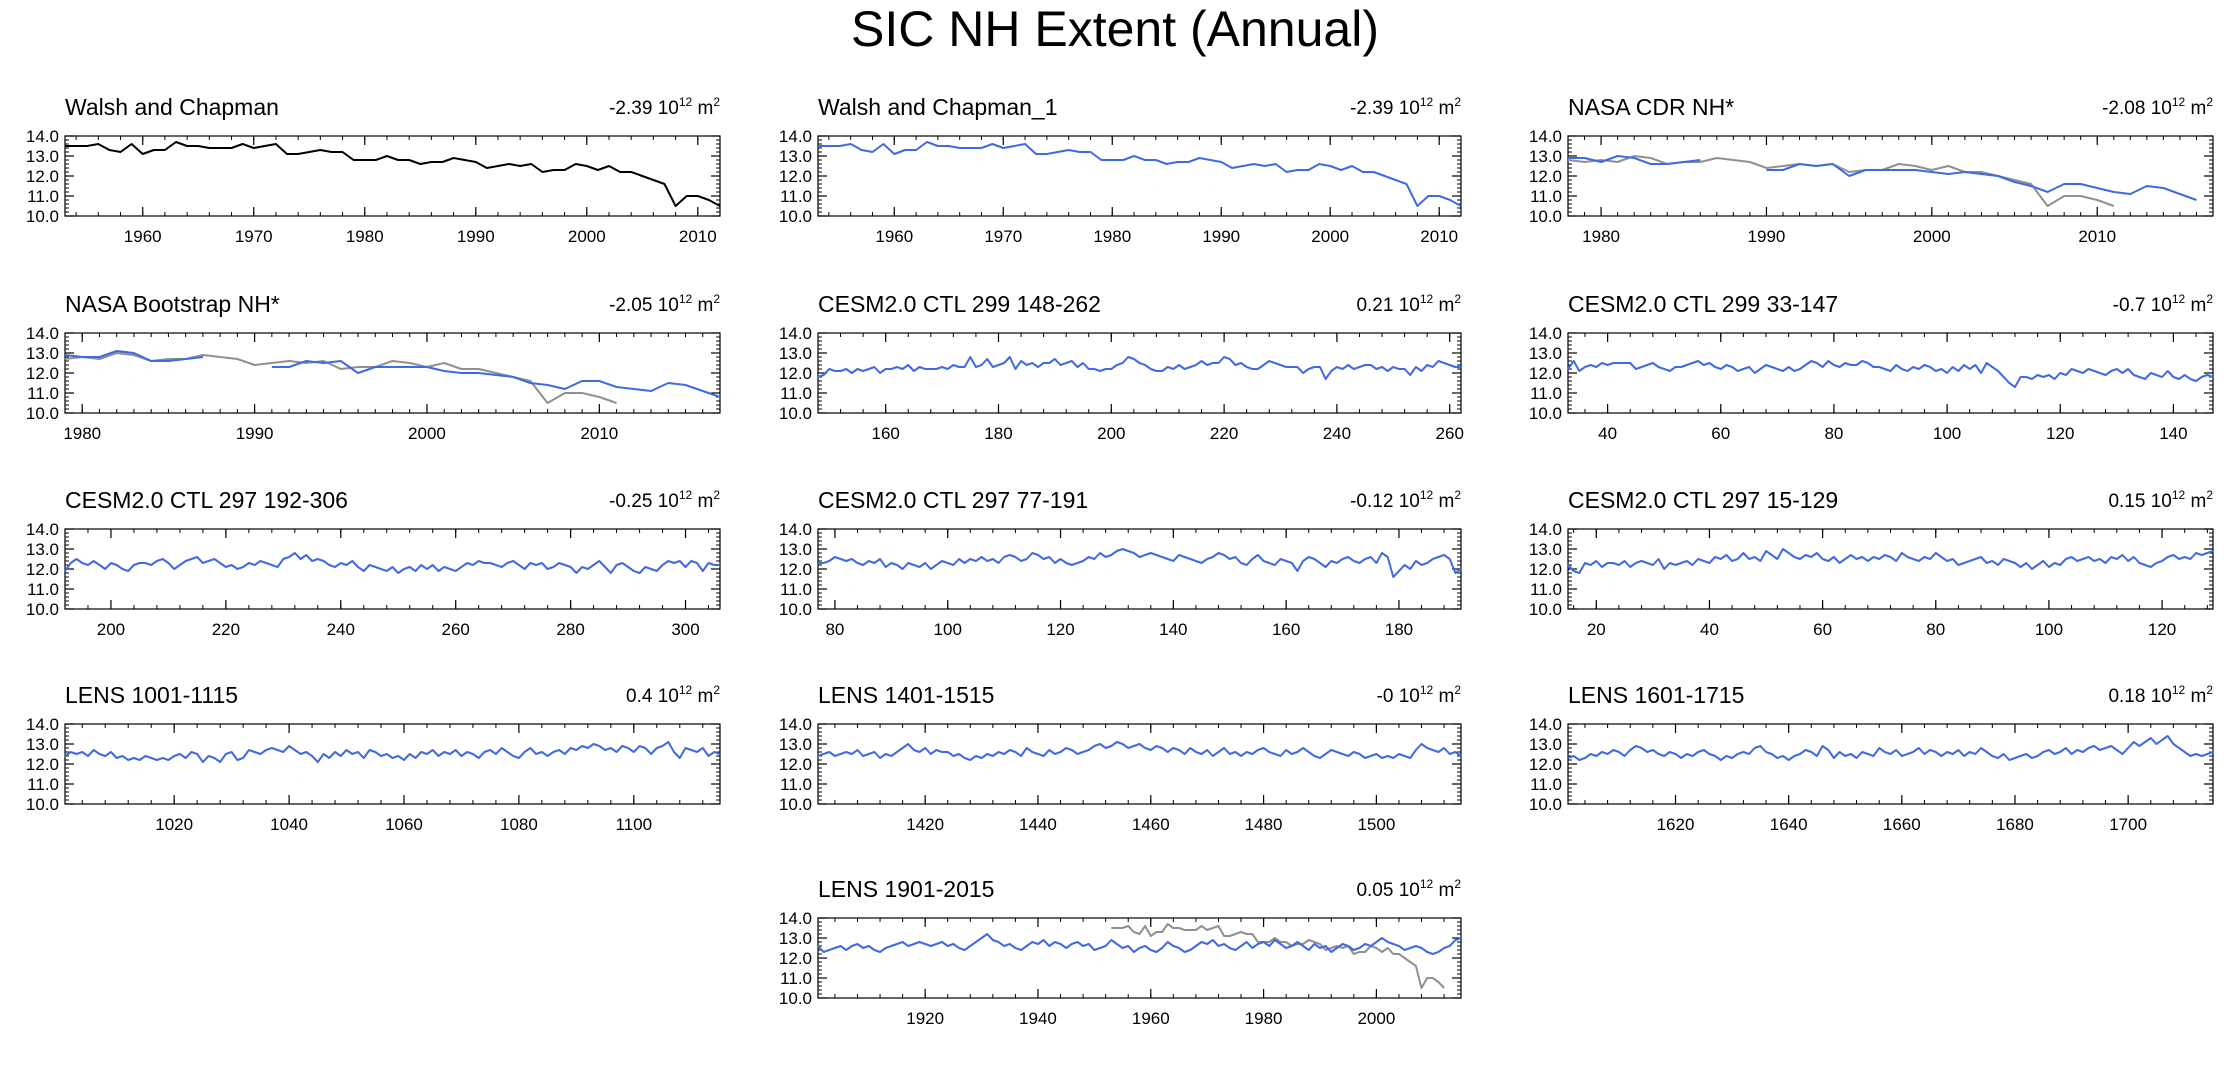 This screenshot has height=1067, width=2230. What do you see at coordinates (664, 500) in the screenshot?
I see `trend-label: -0.25 1012 m2` at bounding box center [664, 500].